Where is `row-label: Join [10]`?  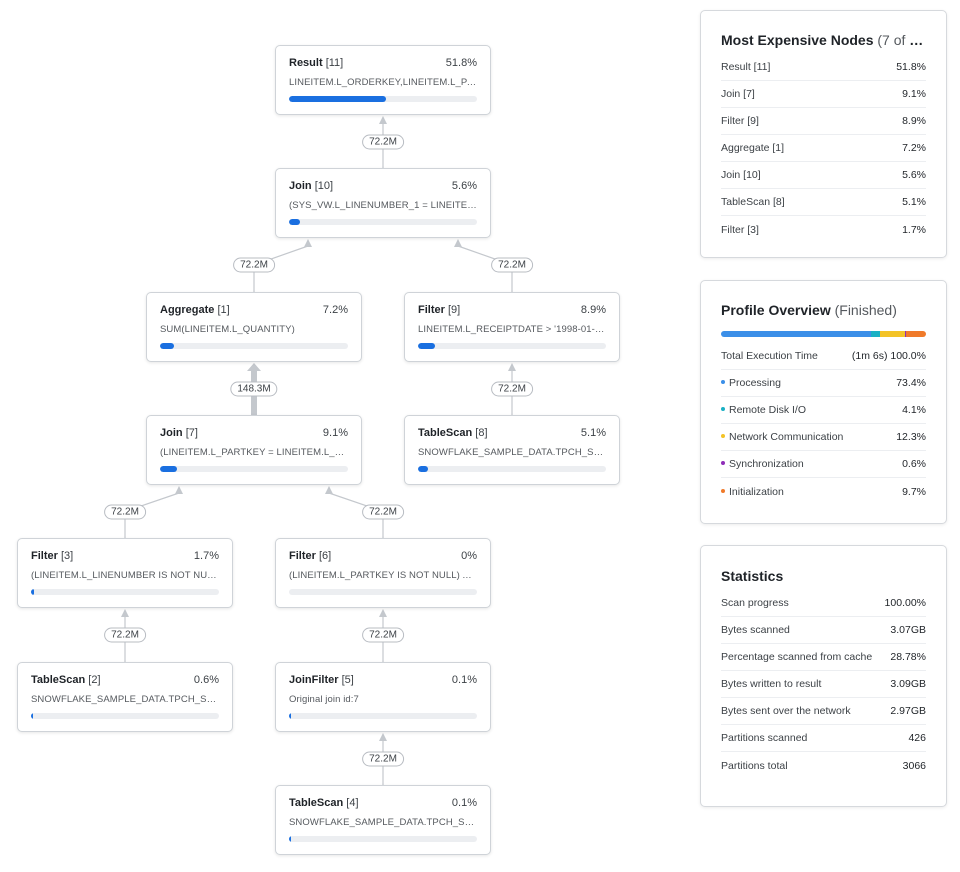 row-label: Join [10] is located at coordinates (741, 175).